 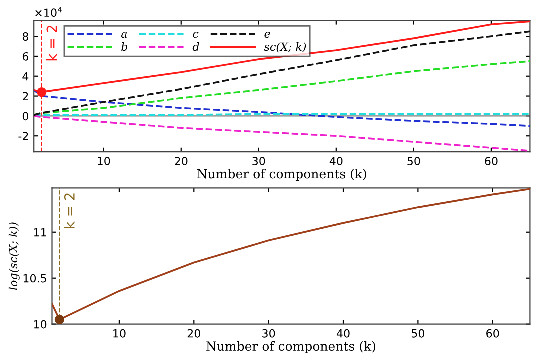 I want to click on legend-label: a, so click(x=125, y=35).